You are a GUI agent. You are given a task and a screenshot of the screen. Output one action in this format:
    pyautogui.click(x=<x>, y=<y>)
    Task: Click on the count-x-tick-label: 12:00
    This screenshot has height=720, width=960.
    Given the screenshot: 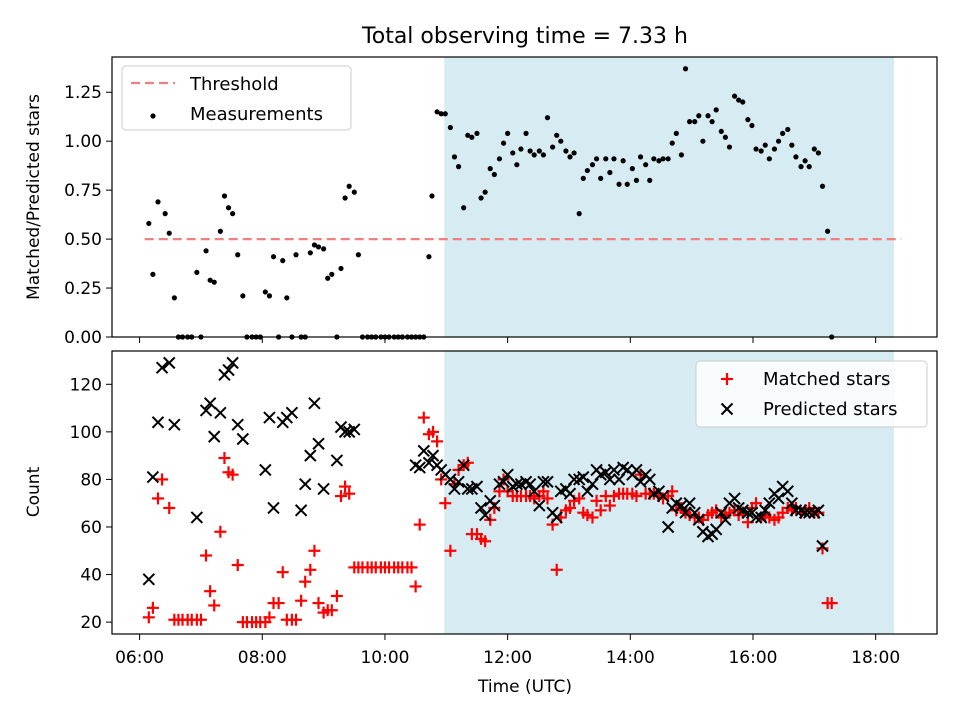 What is the action you would take?
    pyautogui.click(x=507, y=658)
    